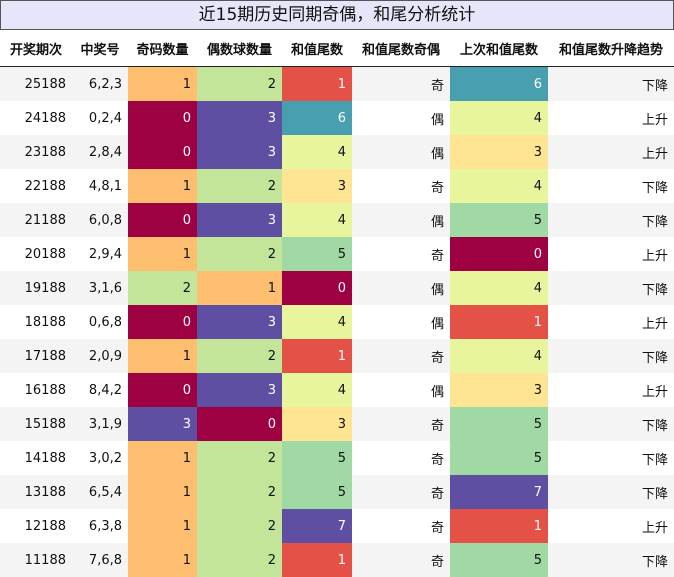 The width and height of the screenshot is (674, 577). I want to click on period-cell: 25188, so click(36, 84).